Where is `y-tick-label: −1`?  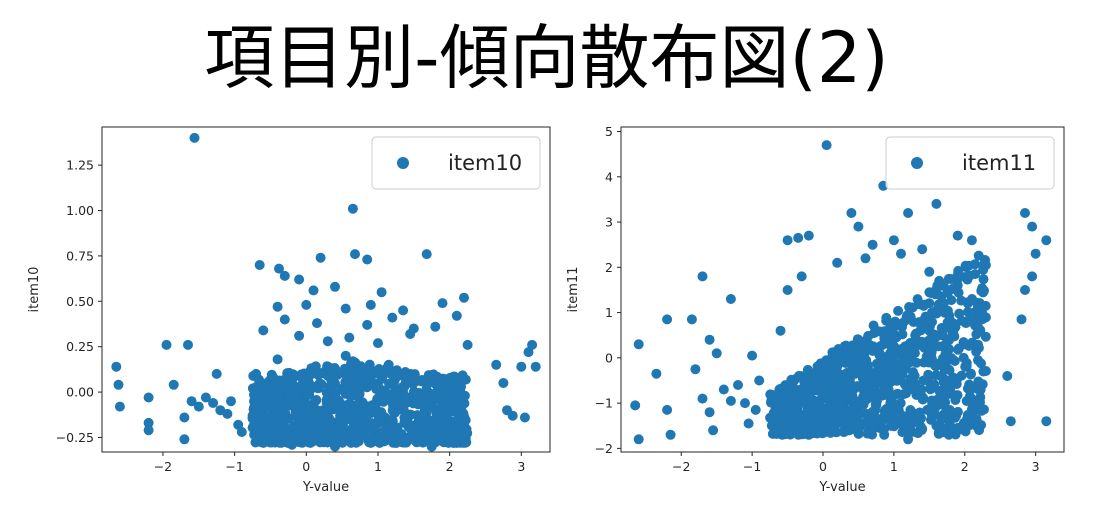 y-tick-label: −1 is located at coordinates (604, 403).